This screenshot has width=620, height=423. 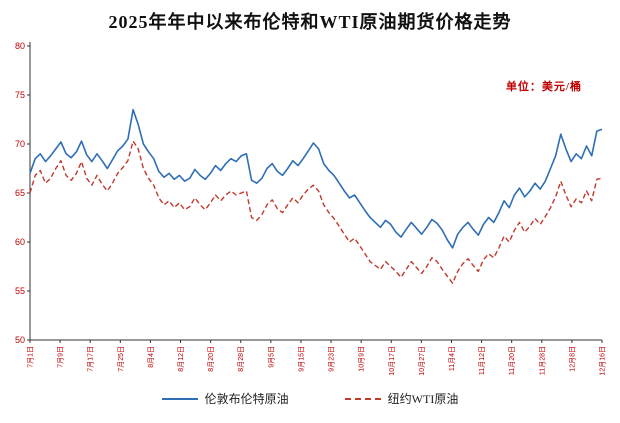 I want to click on x-tick-label: 11月4日, so click(x=452, y=358).